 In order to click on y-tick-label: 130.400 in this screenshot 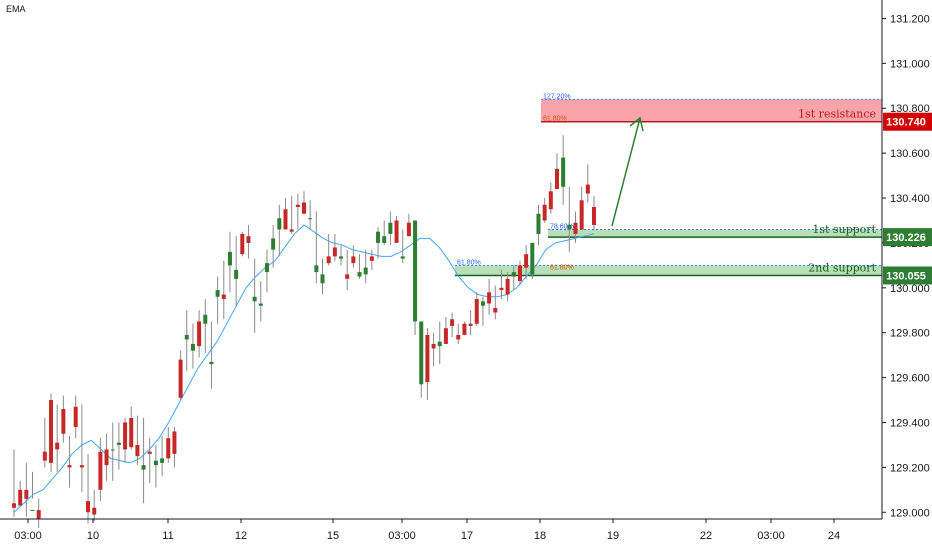, I will do `click(910, 199)`.